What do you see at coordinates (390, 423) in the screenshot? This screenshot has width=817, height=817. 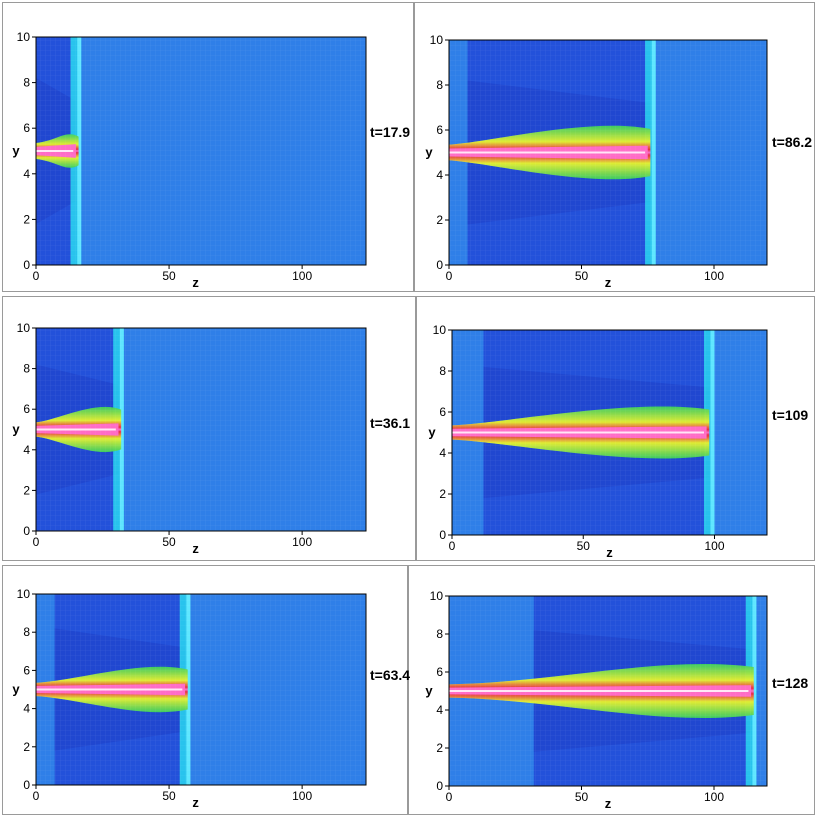 I see `time-label: t=36.1` at bounding box center [390, 423].